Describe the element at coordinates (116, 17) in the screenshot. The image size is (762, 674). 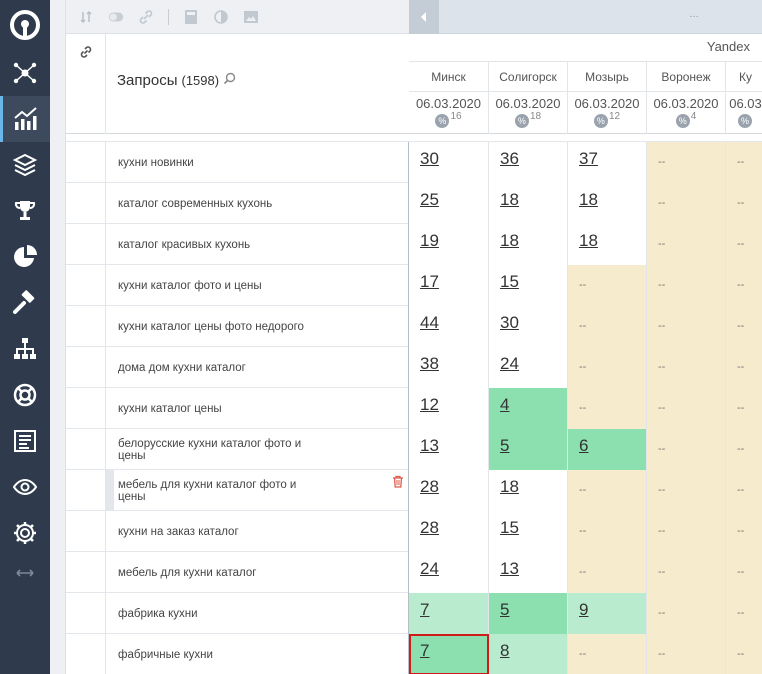
I see `toggle-icon` at that location.